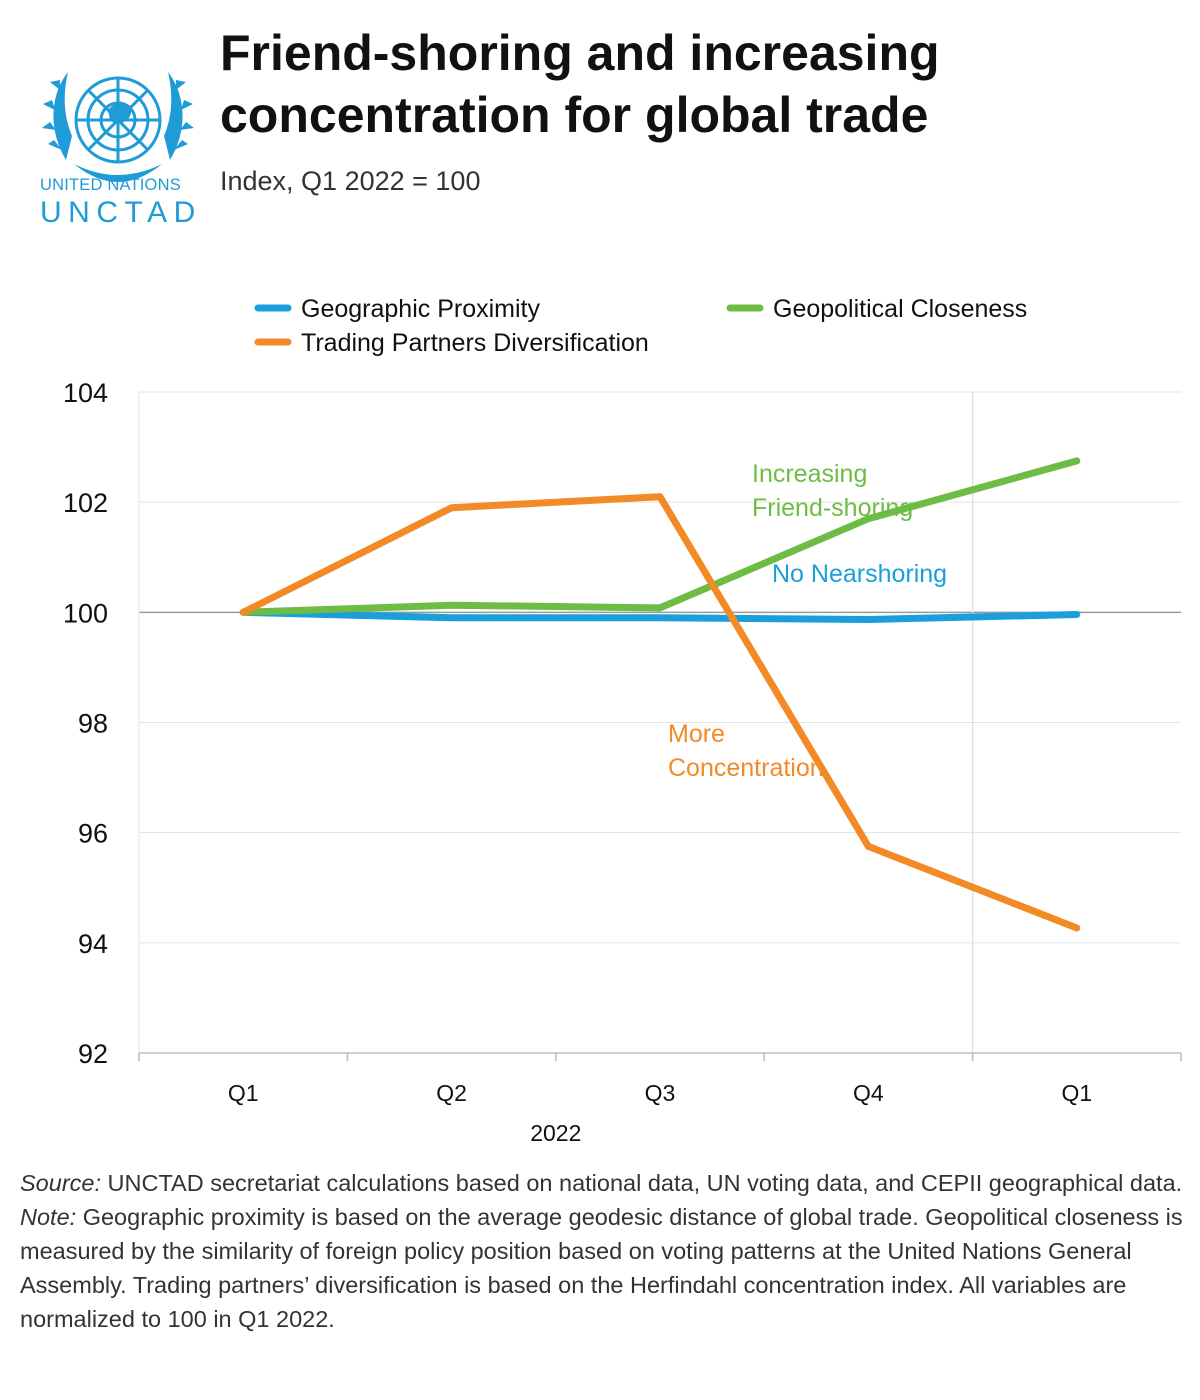 This screenshot has height=1400, width=1200. Describe the element at coordinates (93, 724) in the screenshot. I see `y-tick-label: 98` at that location.